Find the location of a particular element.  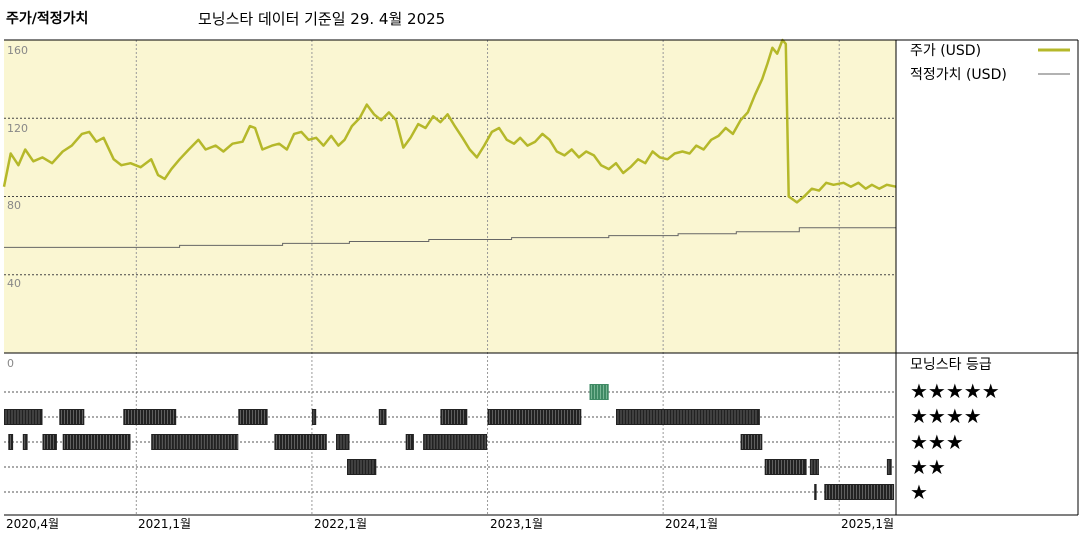

rating-level-2-stars: ★★ is located at coordinates (928, 467).